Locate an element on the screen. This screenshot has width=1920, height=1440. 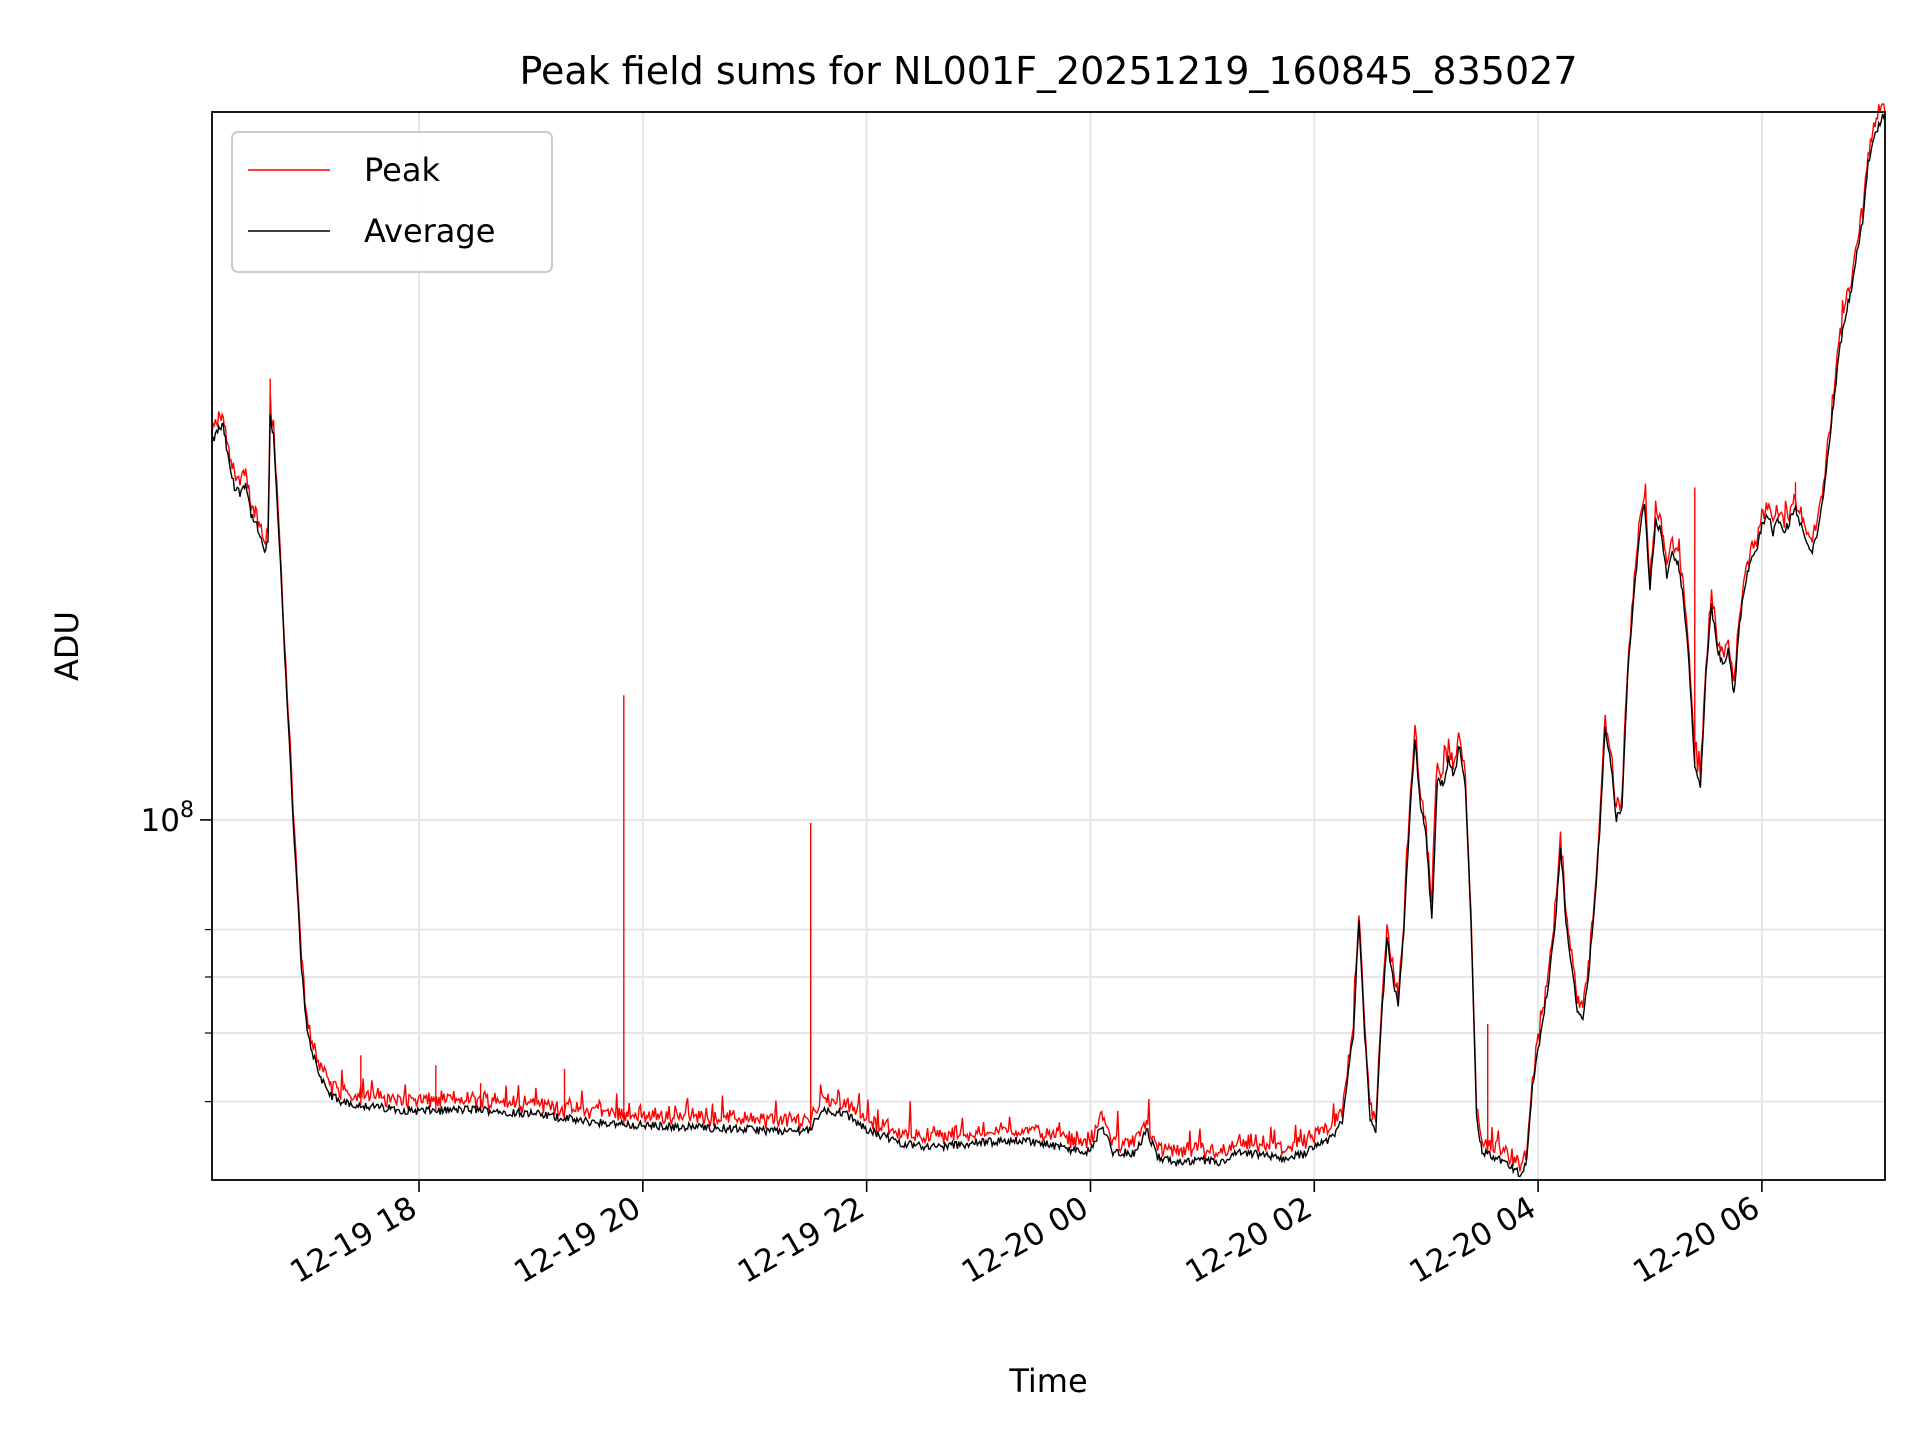
legend-box is located at coordinates (392, 202).